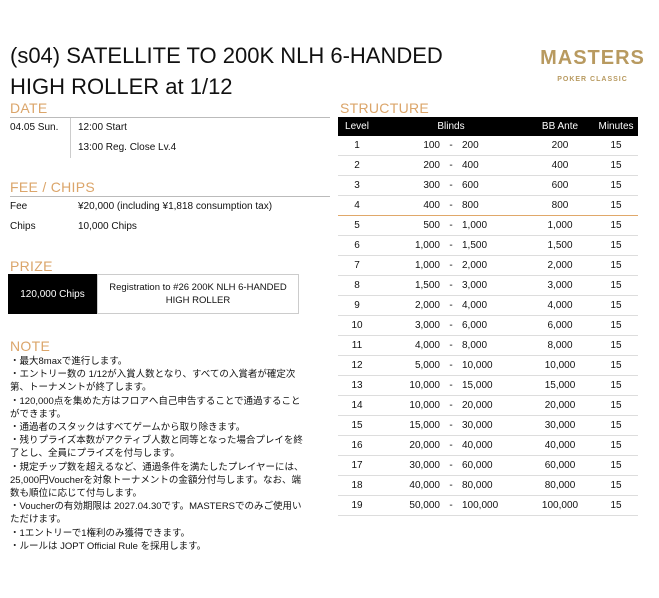  I want to click on table-row: 15 15,000-30,000 30,000 15, so click(488, 425).